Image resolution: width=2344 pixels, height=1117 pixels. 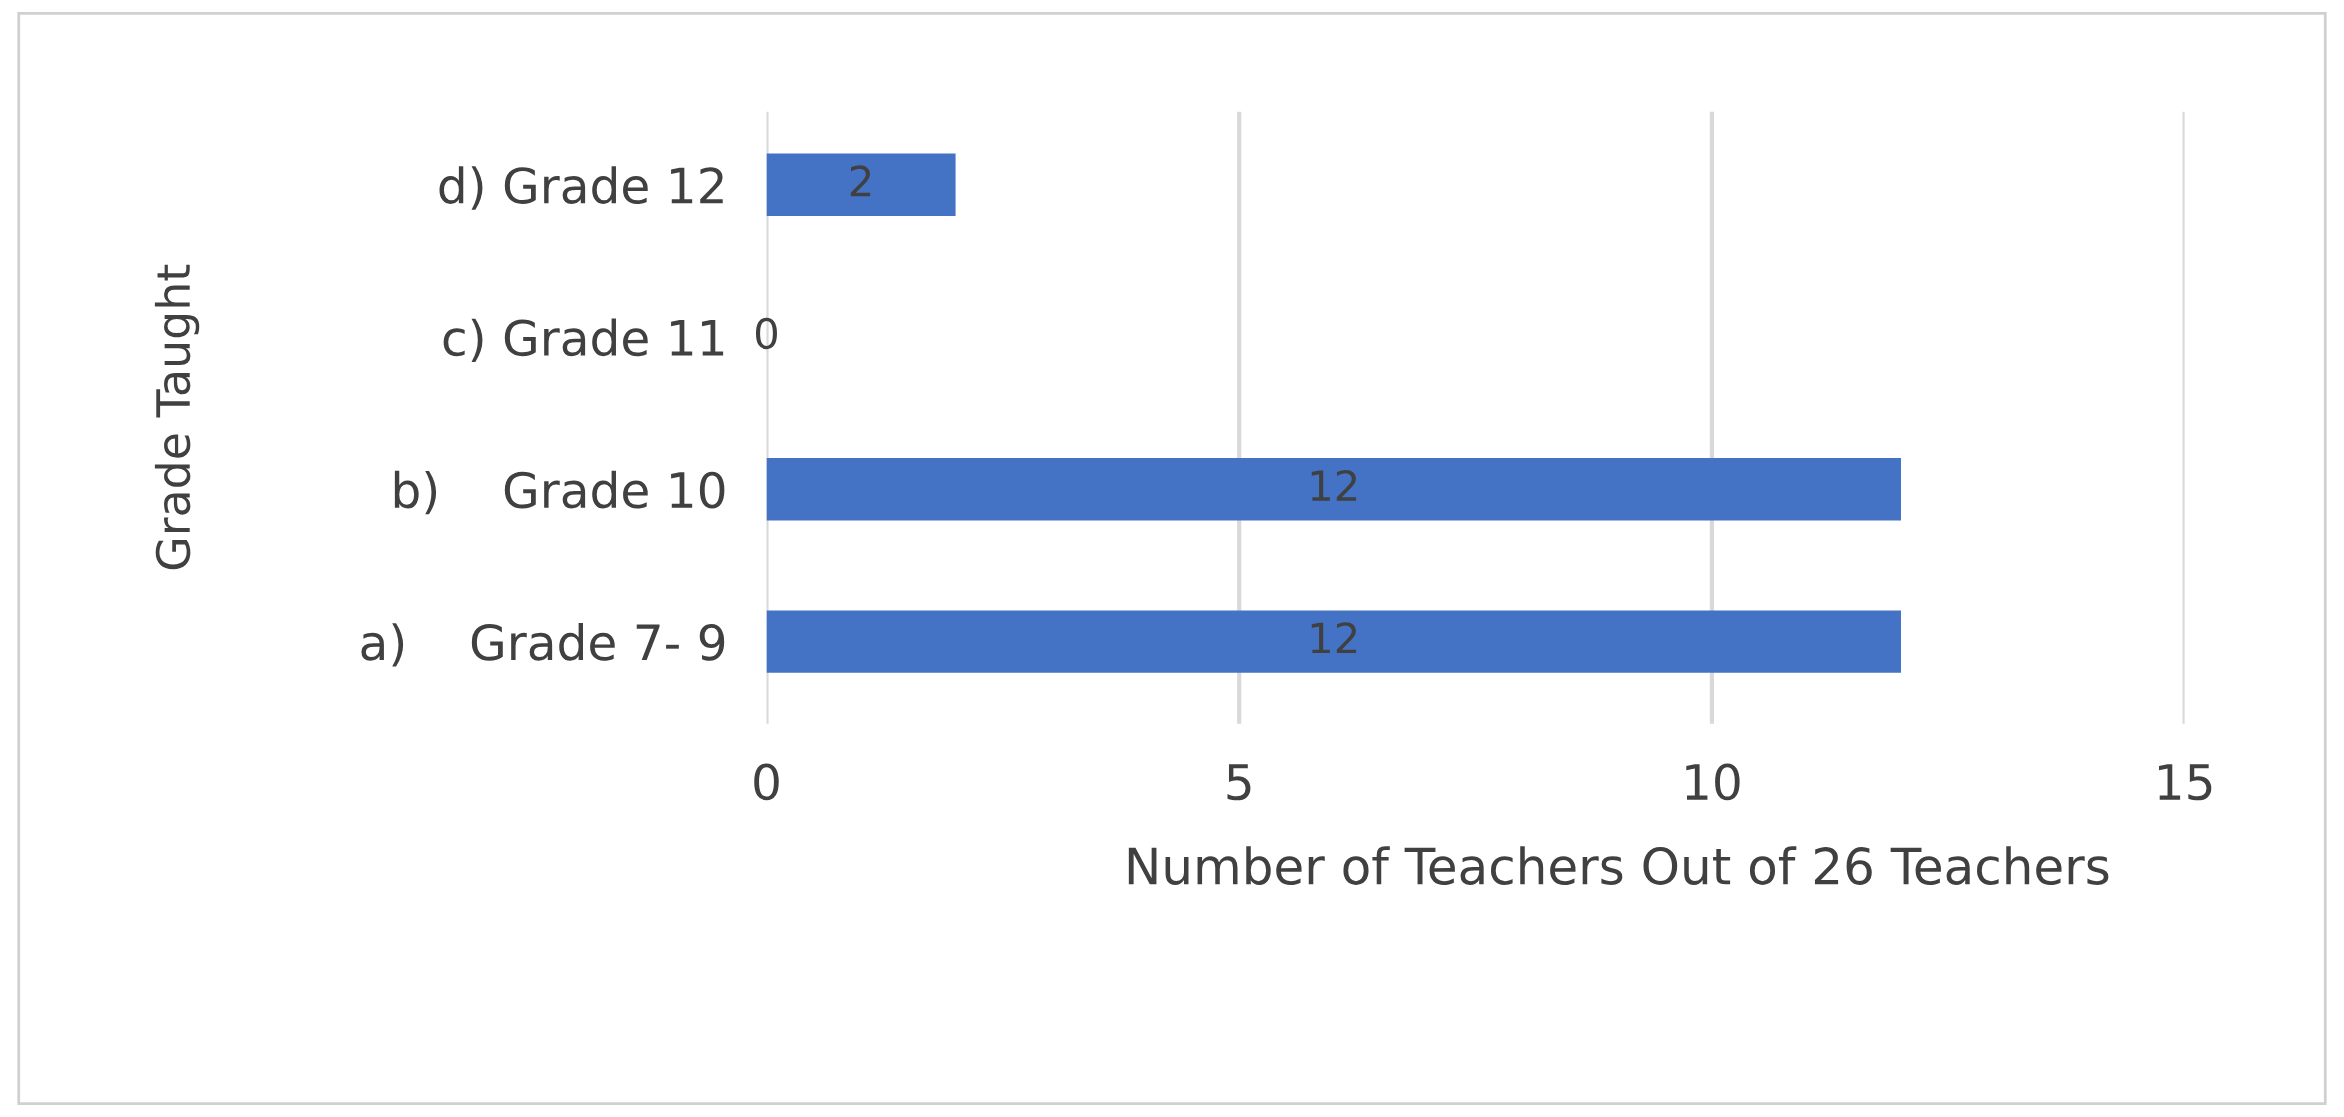 I want to click on x-tick-label: 5, so click(x=1239, y=782).